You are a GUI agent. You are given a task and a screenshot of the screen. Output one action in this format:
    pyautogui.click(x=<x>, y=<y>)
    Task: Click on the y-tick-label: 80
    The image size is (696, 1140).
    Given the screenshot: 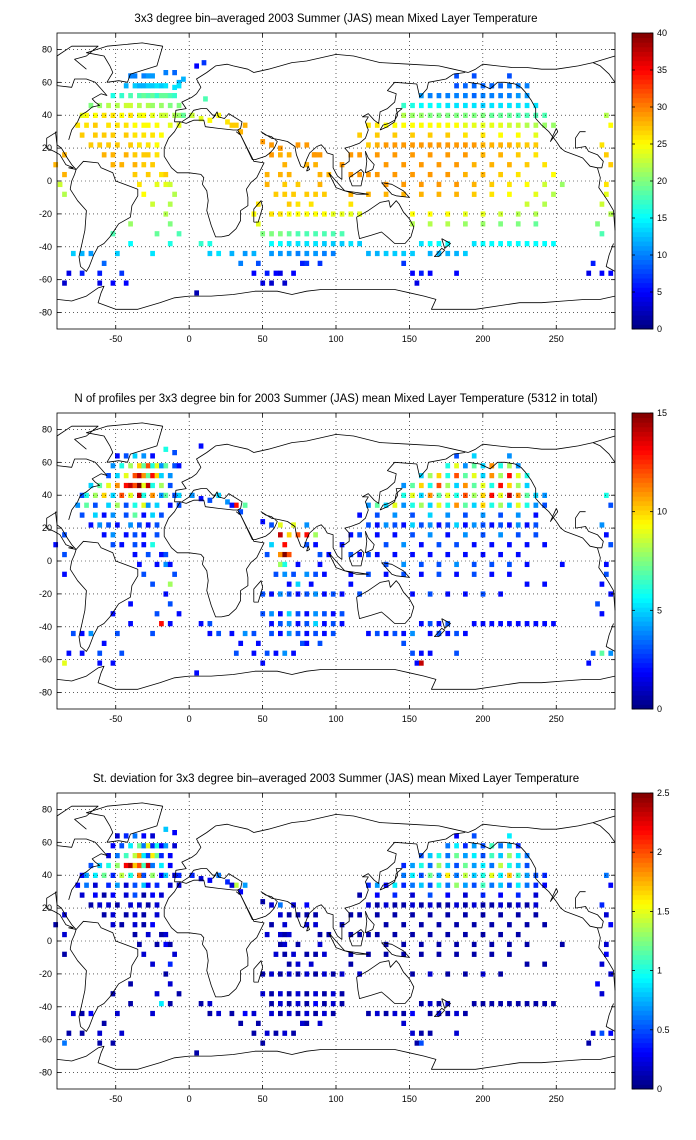 What is the action you would take?
    pyautogui.click(x=47, y=809)
    